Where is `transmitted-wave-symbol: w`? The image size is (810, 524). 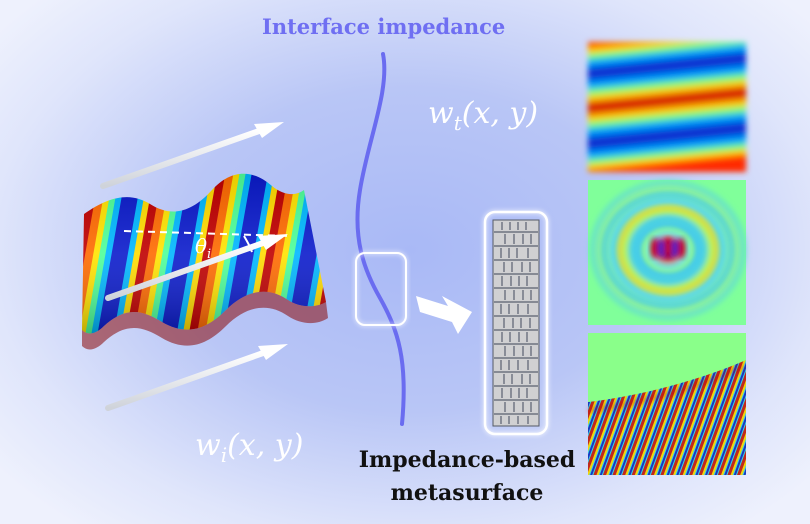
transmitted-wave-symbol: w is located at coordinates (441, 113).